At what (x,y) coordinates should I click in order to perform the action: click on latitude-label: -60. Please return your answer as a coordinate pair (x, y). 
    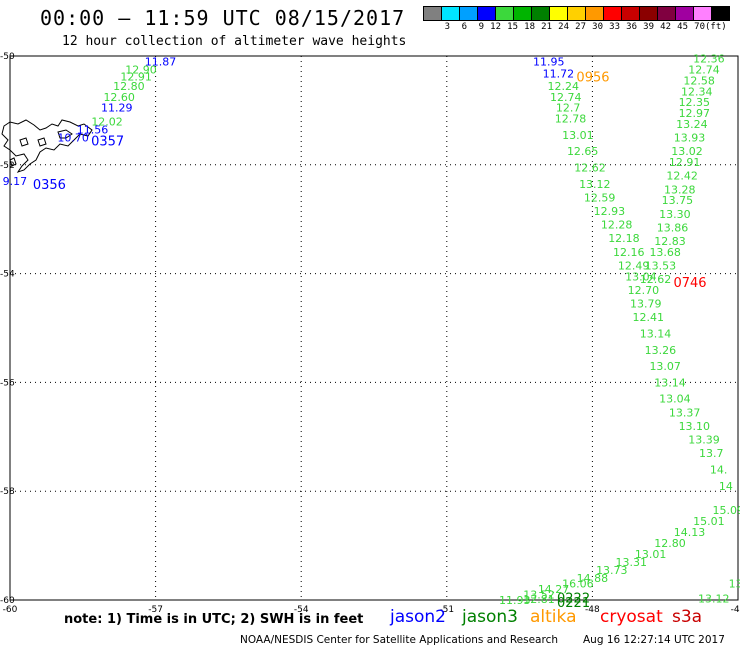
    Looking at the image, I should click on (7, 601).